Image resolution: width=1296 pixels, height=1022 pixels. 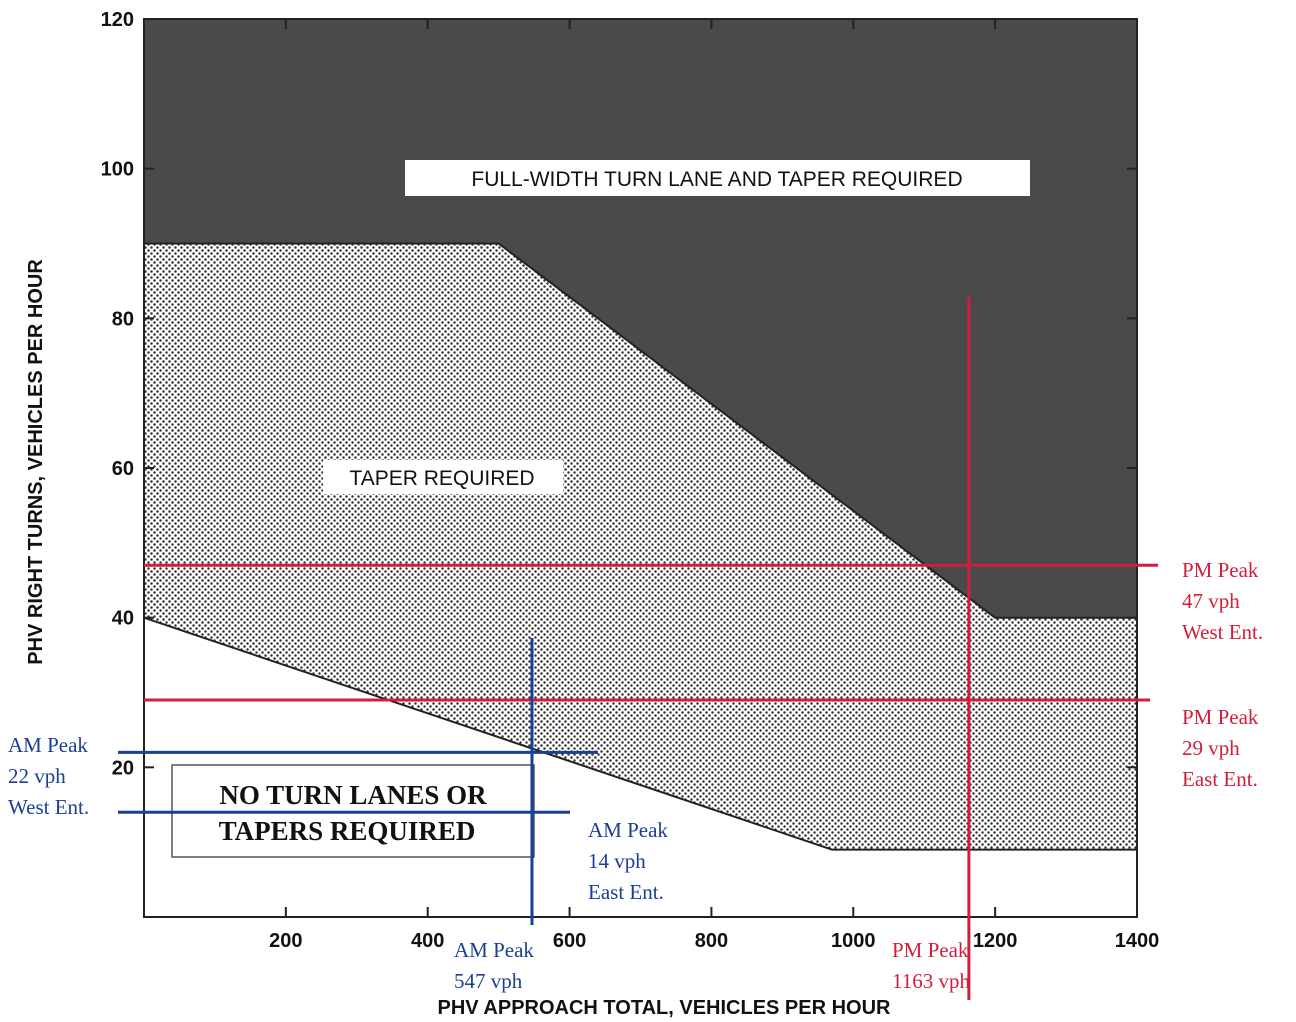 I want to click on x-tick-label: 600, so click(x=569, y=941).